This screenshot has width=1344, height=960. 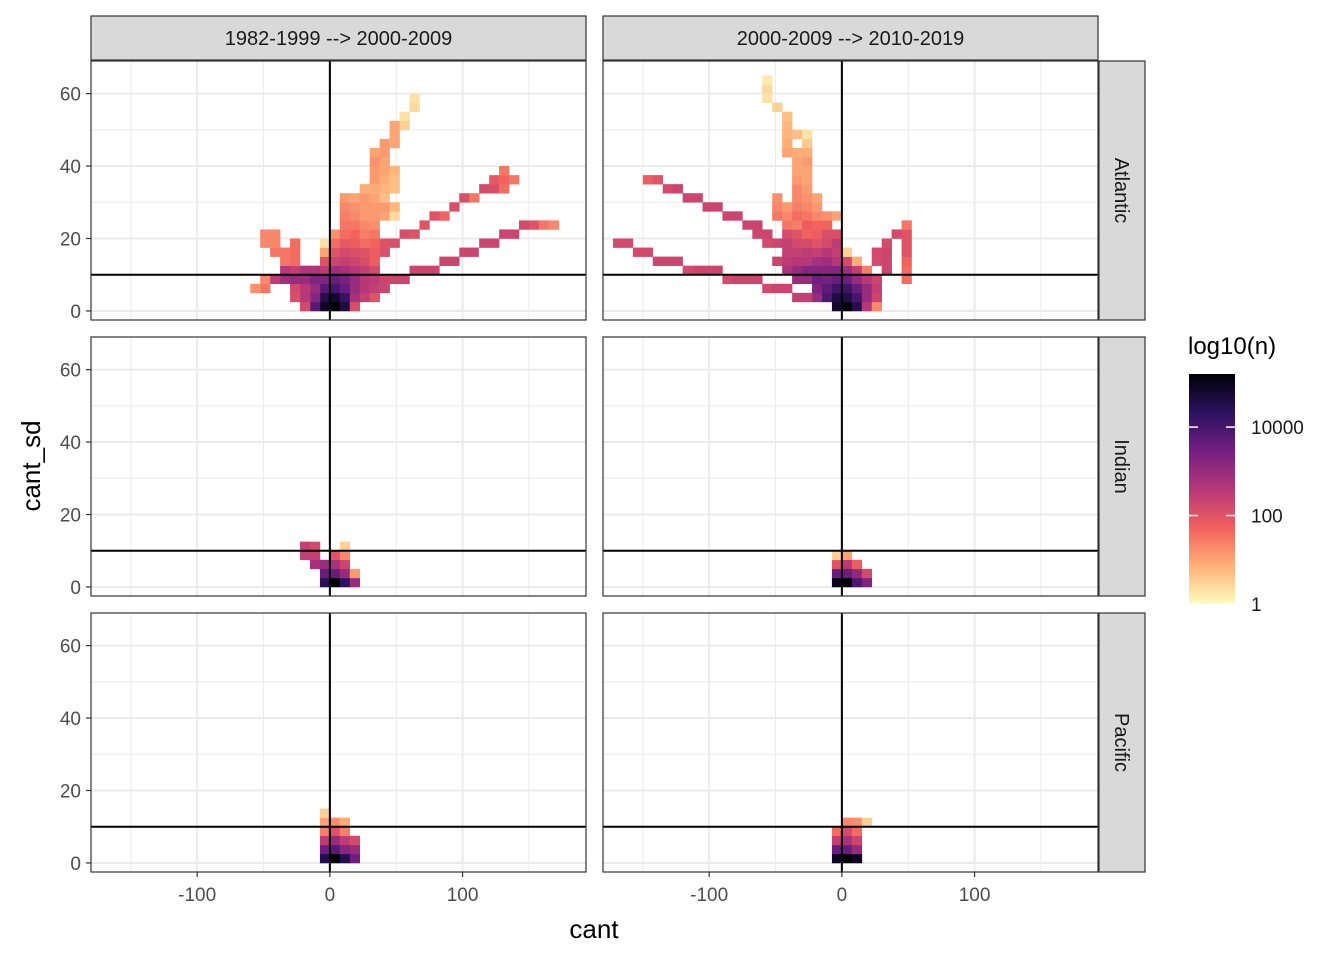 I want to click on heatmap-tiles, so click(x=852, y=569).